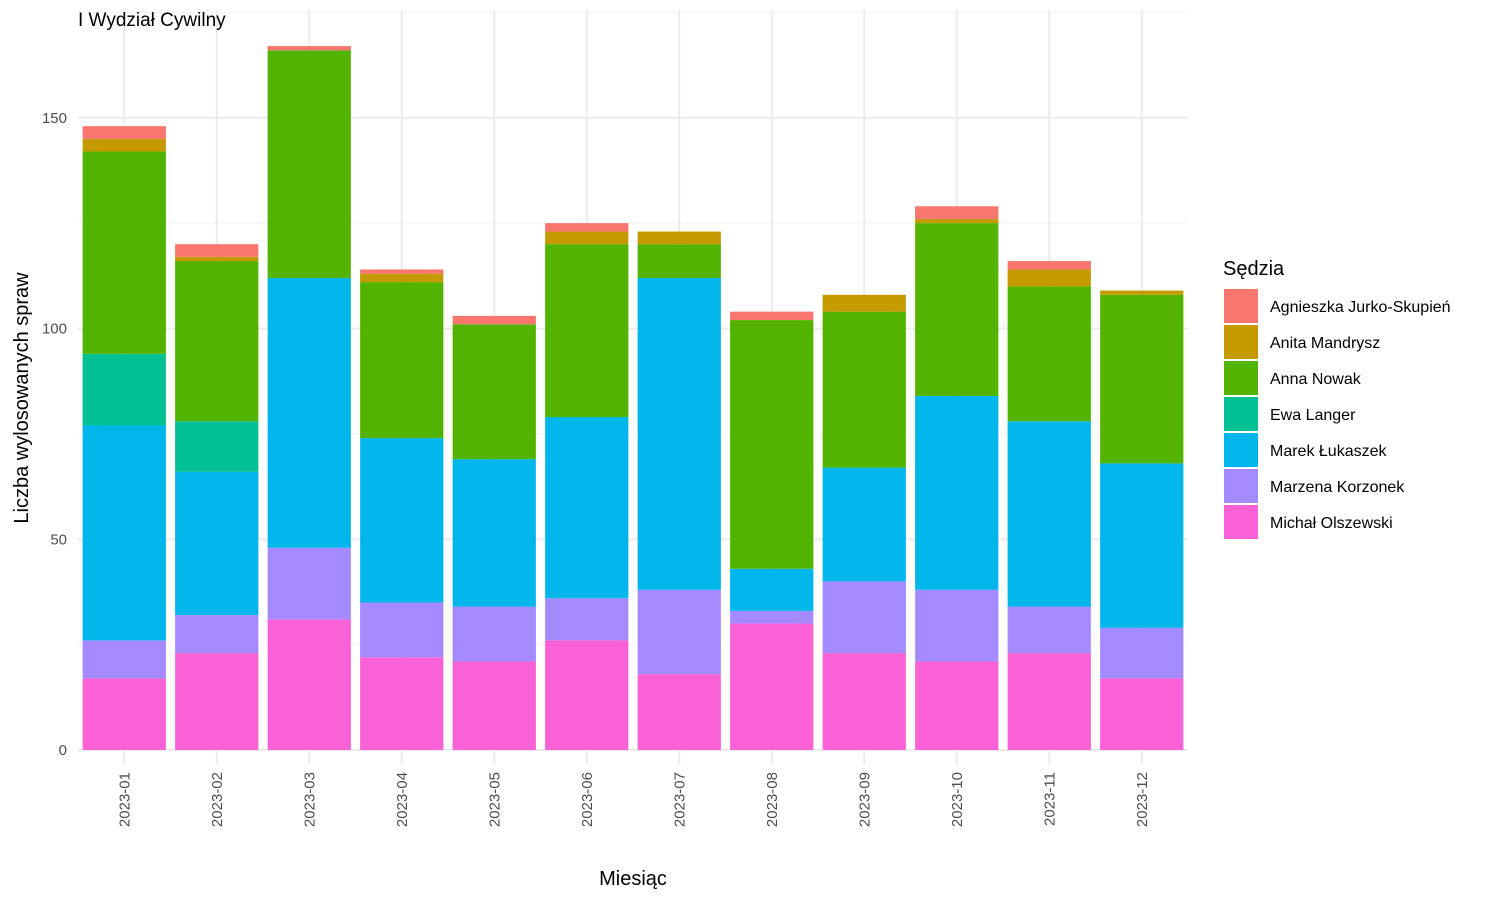 The height and width of the screenshot is (900, 1500). Describe the element at coordinates (1337, 487) in the screenshot. I see `legend-label: Marzena Korzonek` at that location.